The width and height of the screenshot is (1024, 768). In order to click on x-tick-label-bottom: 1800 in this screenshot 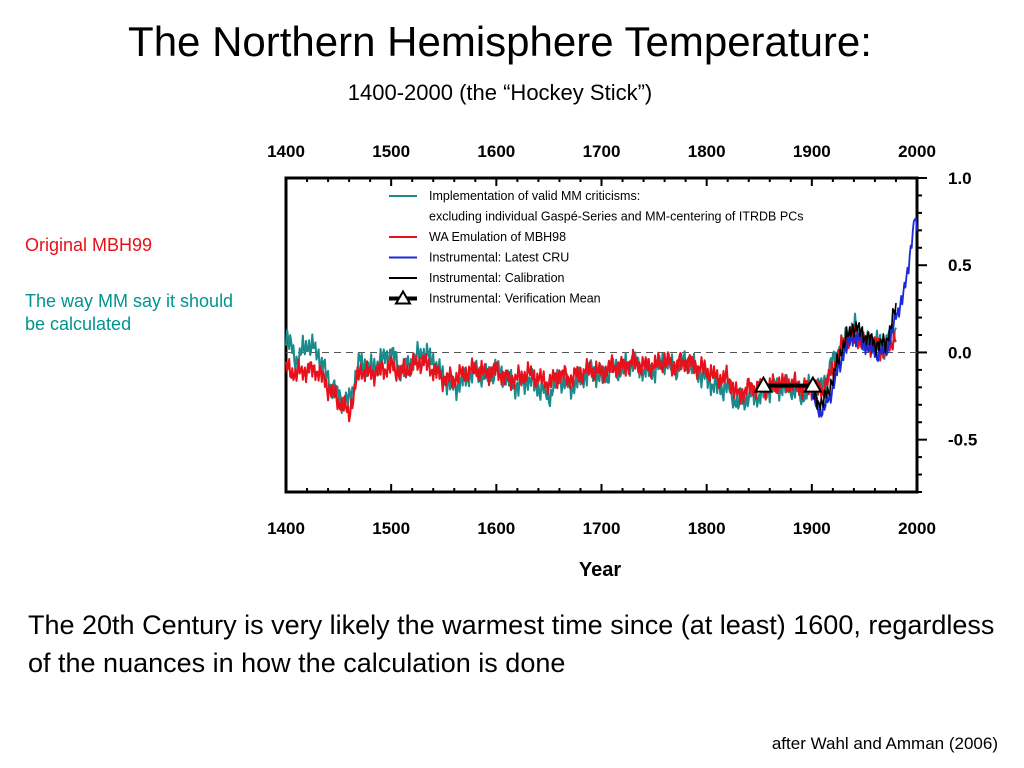, I will do `click(707, 528)`.